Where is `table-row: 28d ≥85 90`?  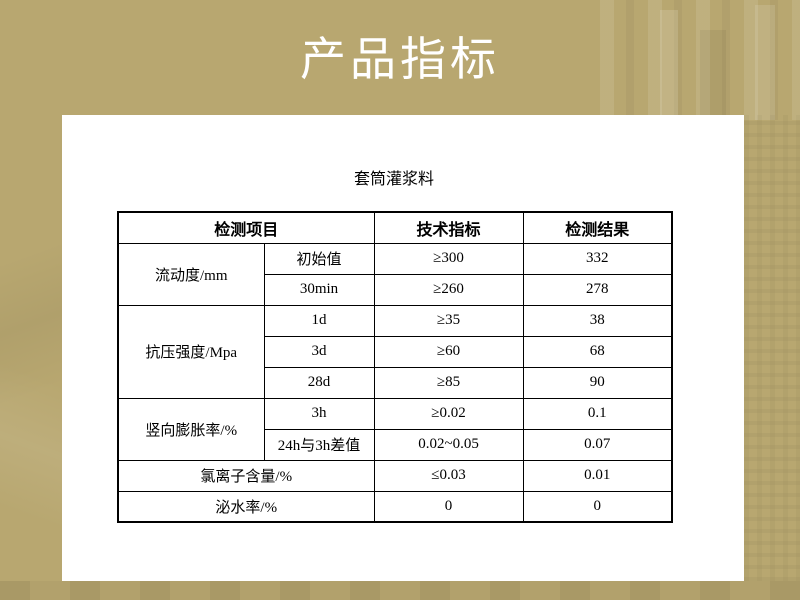 table-row: 28d ≥85 90 is located at coordinates (395, 382).